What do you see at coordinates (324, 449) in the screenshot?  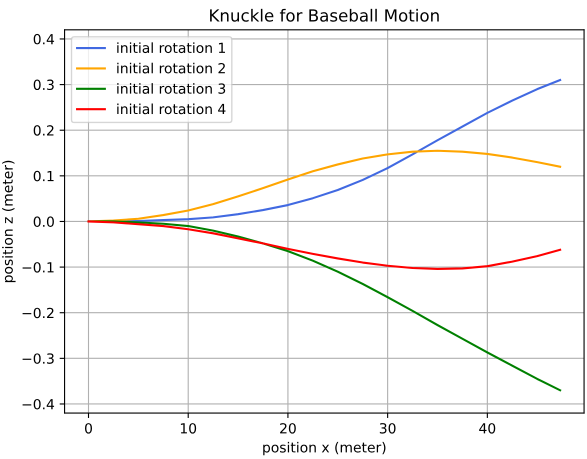 I see `x-axis-title: position x (meter)` at bounding box center [324, 449].